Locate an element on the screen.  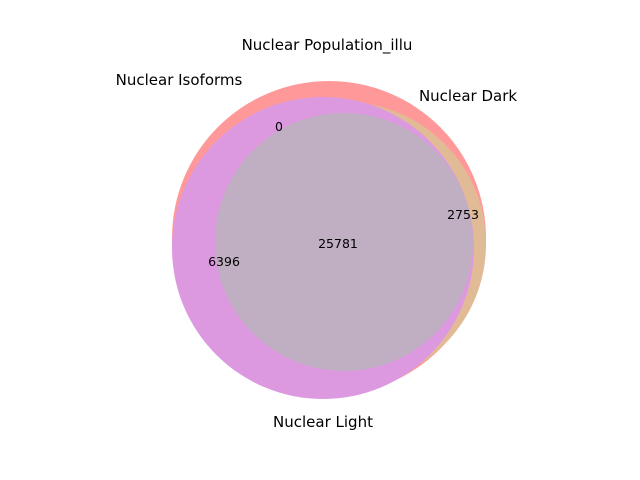
set-label-dark: Nuclear Dark is located at coordinates (468, 96).